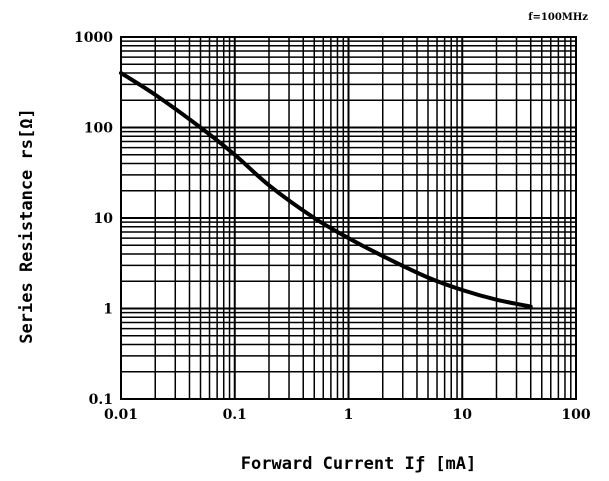 The width and height of the screenshot is (609, 481). I want to click on y-tick-label: 1, so click(108, 310).